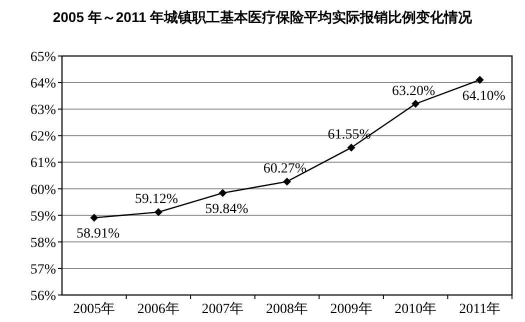 Image resolution: width=525 pixels, height=322 pixels. What do you see at coordinates (414, 91) in the screenshot?
I see `data-label: 63.20%` at bounding box center [414, 91].